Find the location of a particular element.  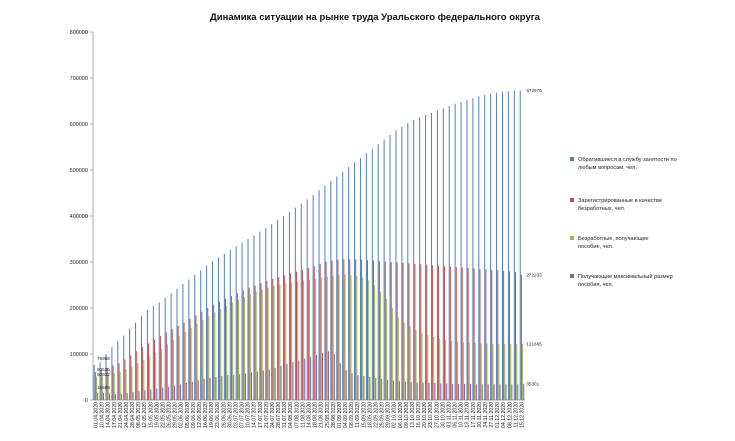

x-tick-label: 26.06.2020 is located at coordinates (224, 415).